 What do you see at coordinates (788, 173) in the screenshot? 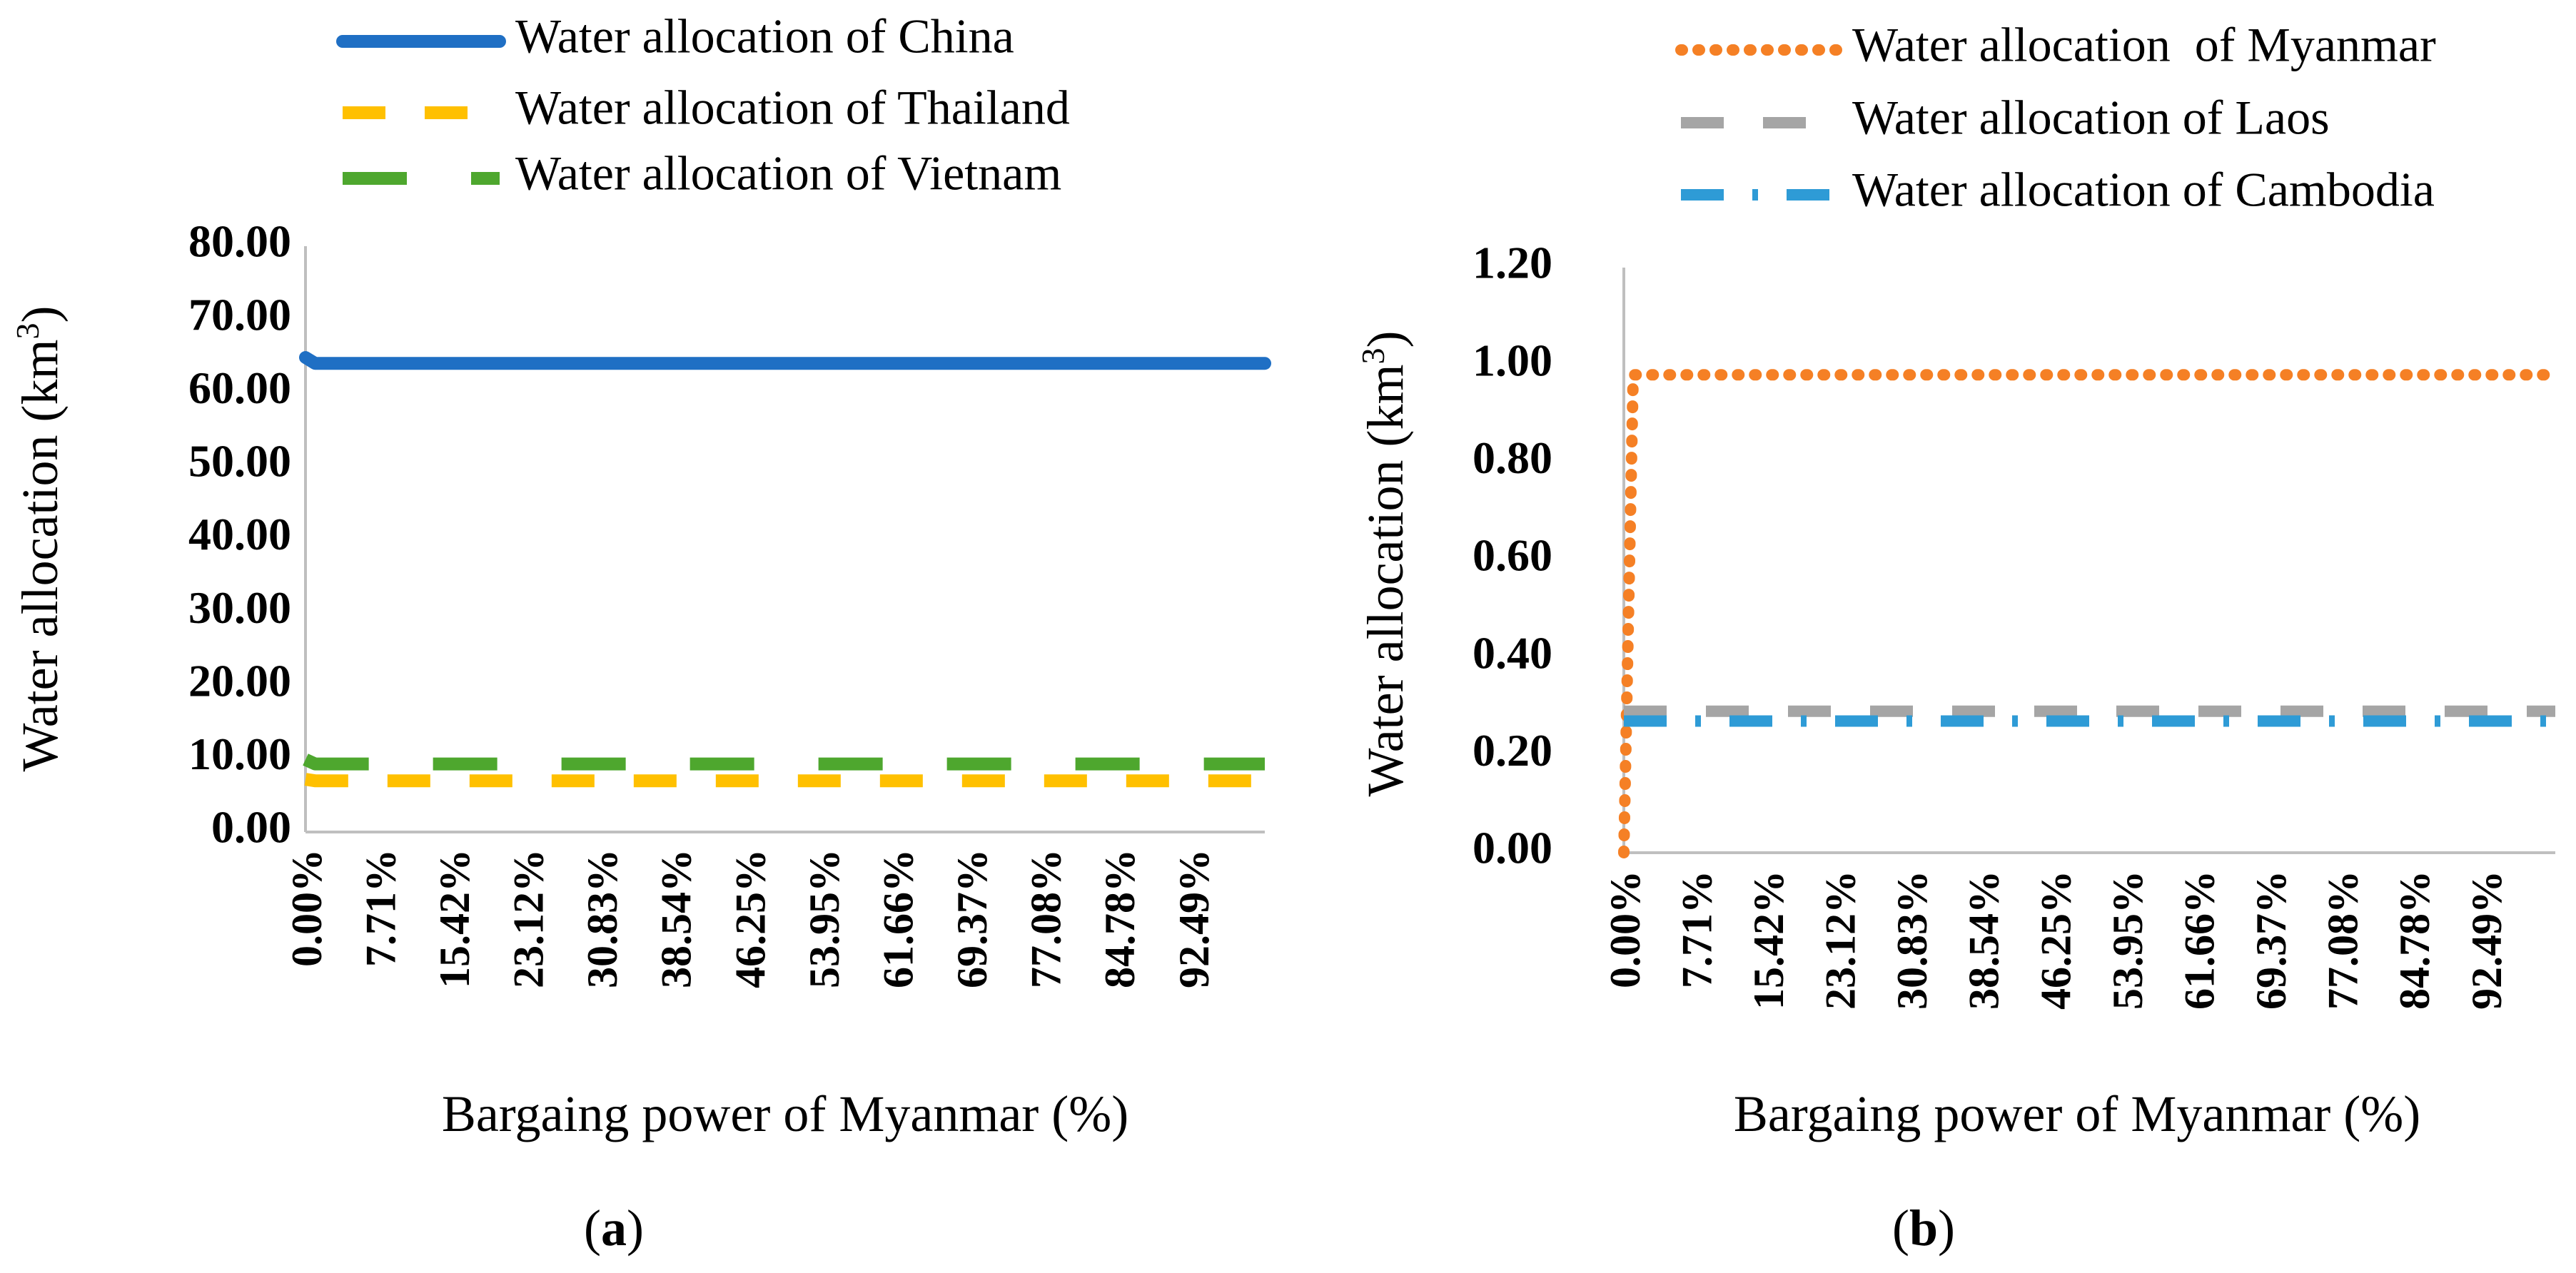
I see `legend-label: Water allocation of Vietnam` at bounding box center [788, 173].